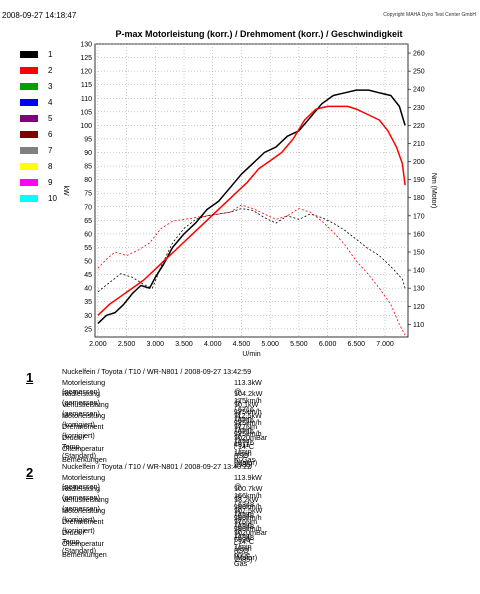  I want to click on y-left-tick-label: 50, so click(88, 262).